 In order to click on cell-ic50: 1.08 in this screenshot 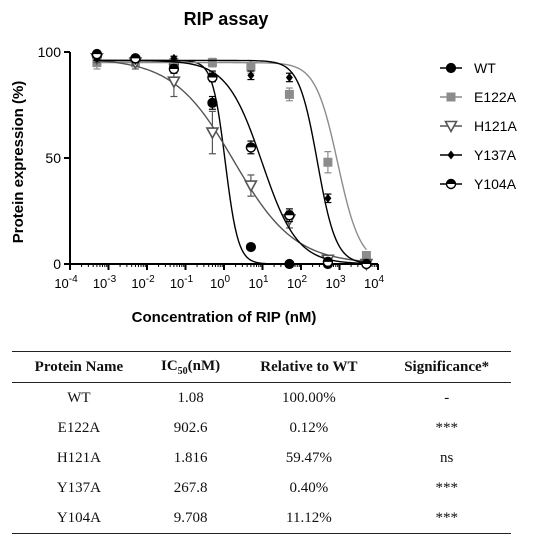, I will do `click(190, 397)`.